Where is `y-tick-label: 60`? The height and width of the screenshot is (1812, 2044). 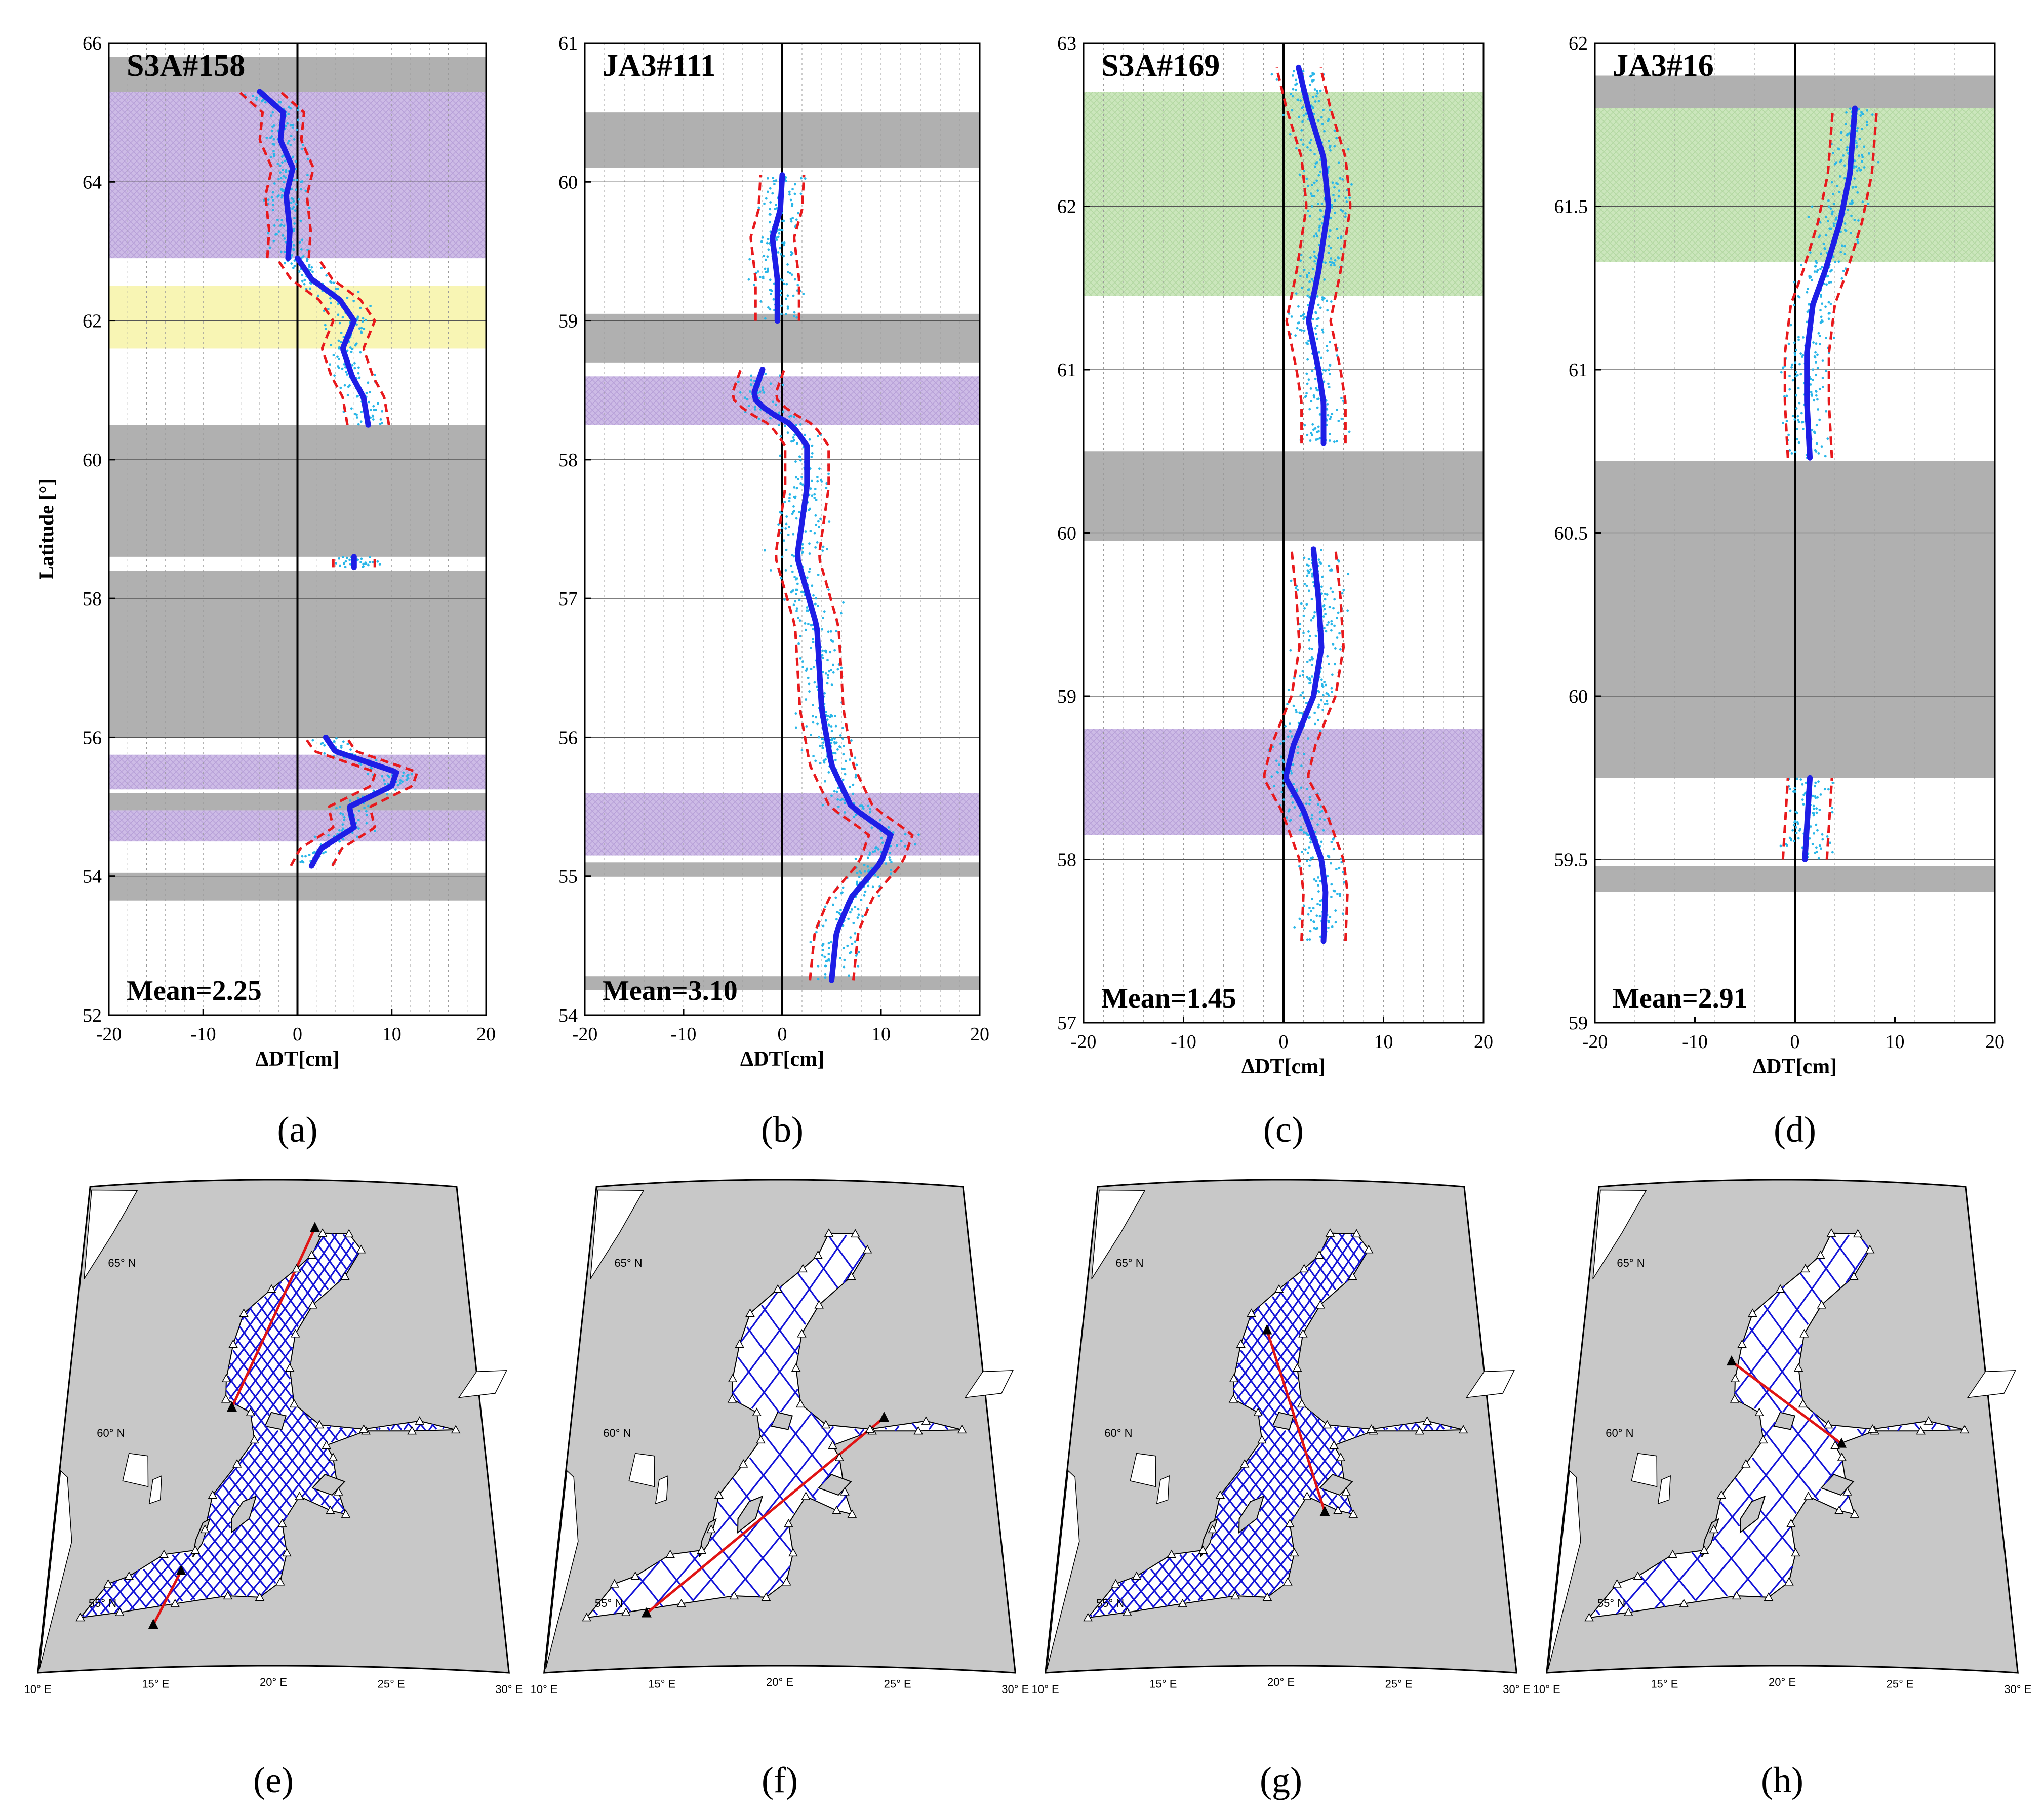
y-tick-label: 60 is located at coordinates (1067, 533).